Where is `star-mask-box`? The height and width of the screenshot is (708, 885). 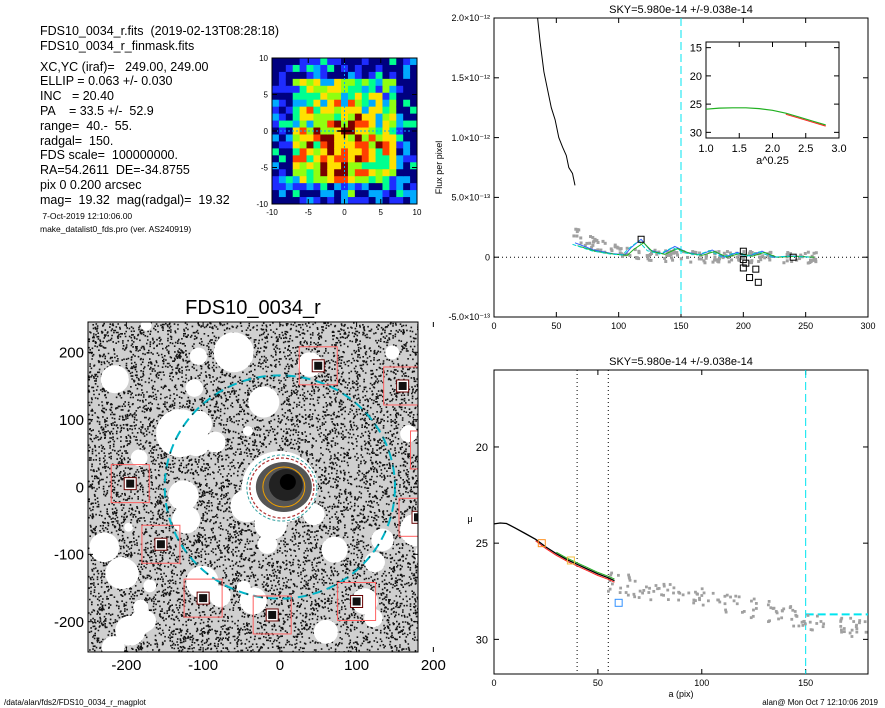 star-mask-box is located at coordinates (414, 450).